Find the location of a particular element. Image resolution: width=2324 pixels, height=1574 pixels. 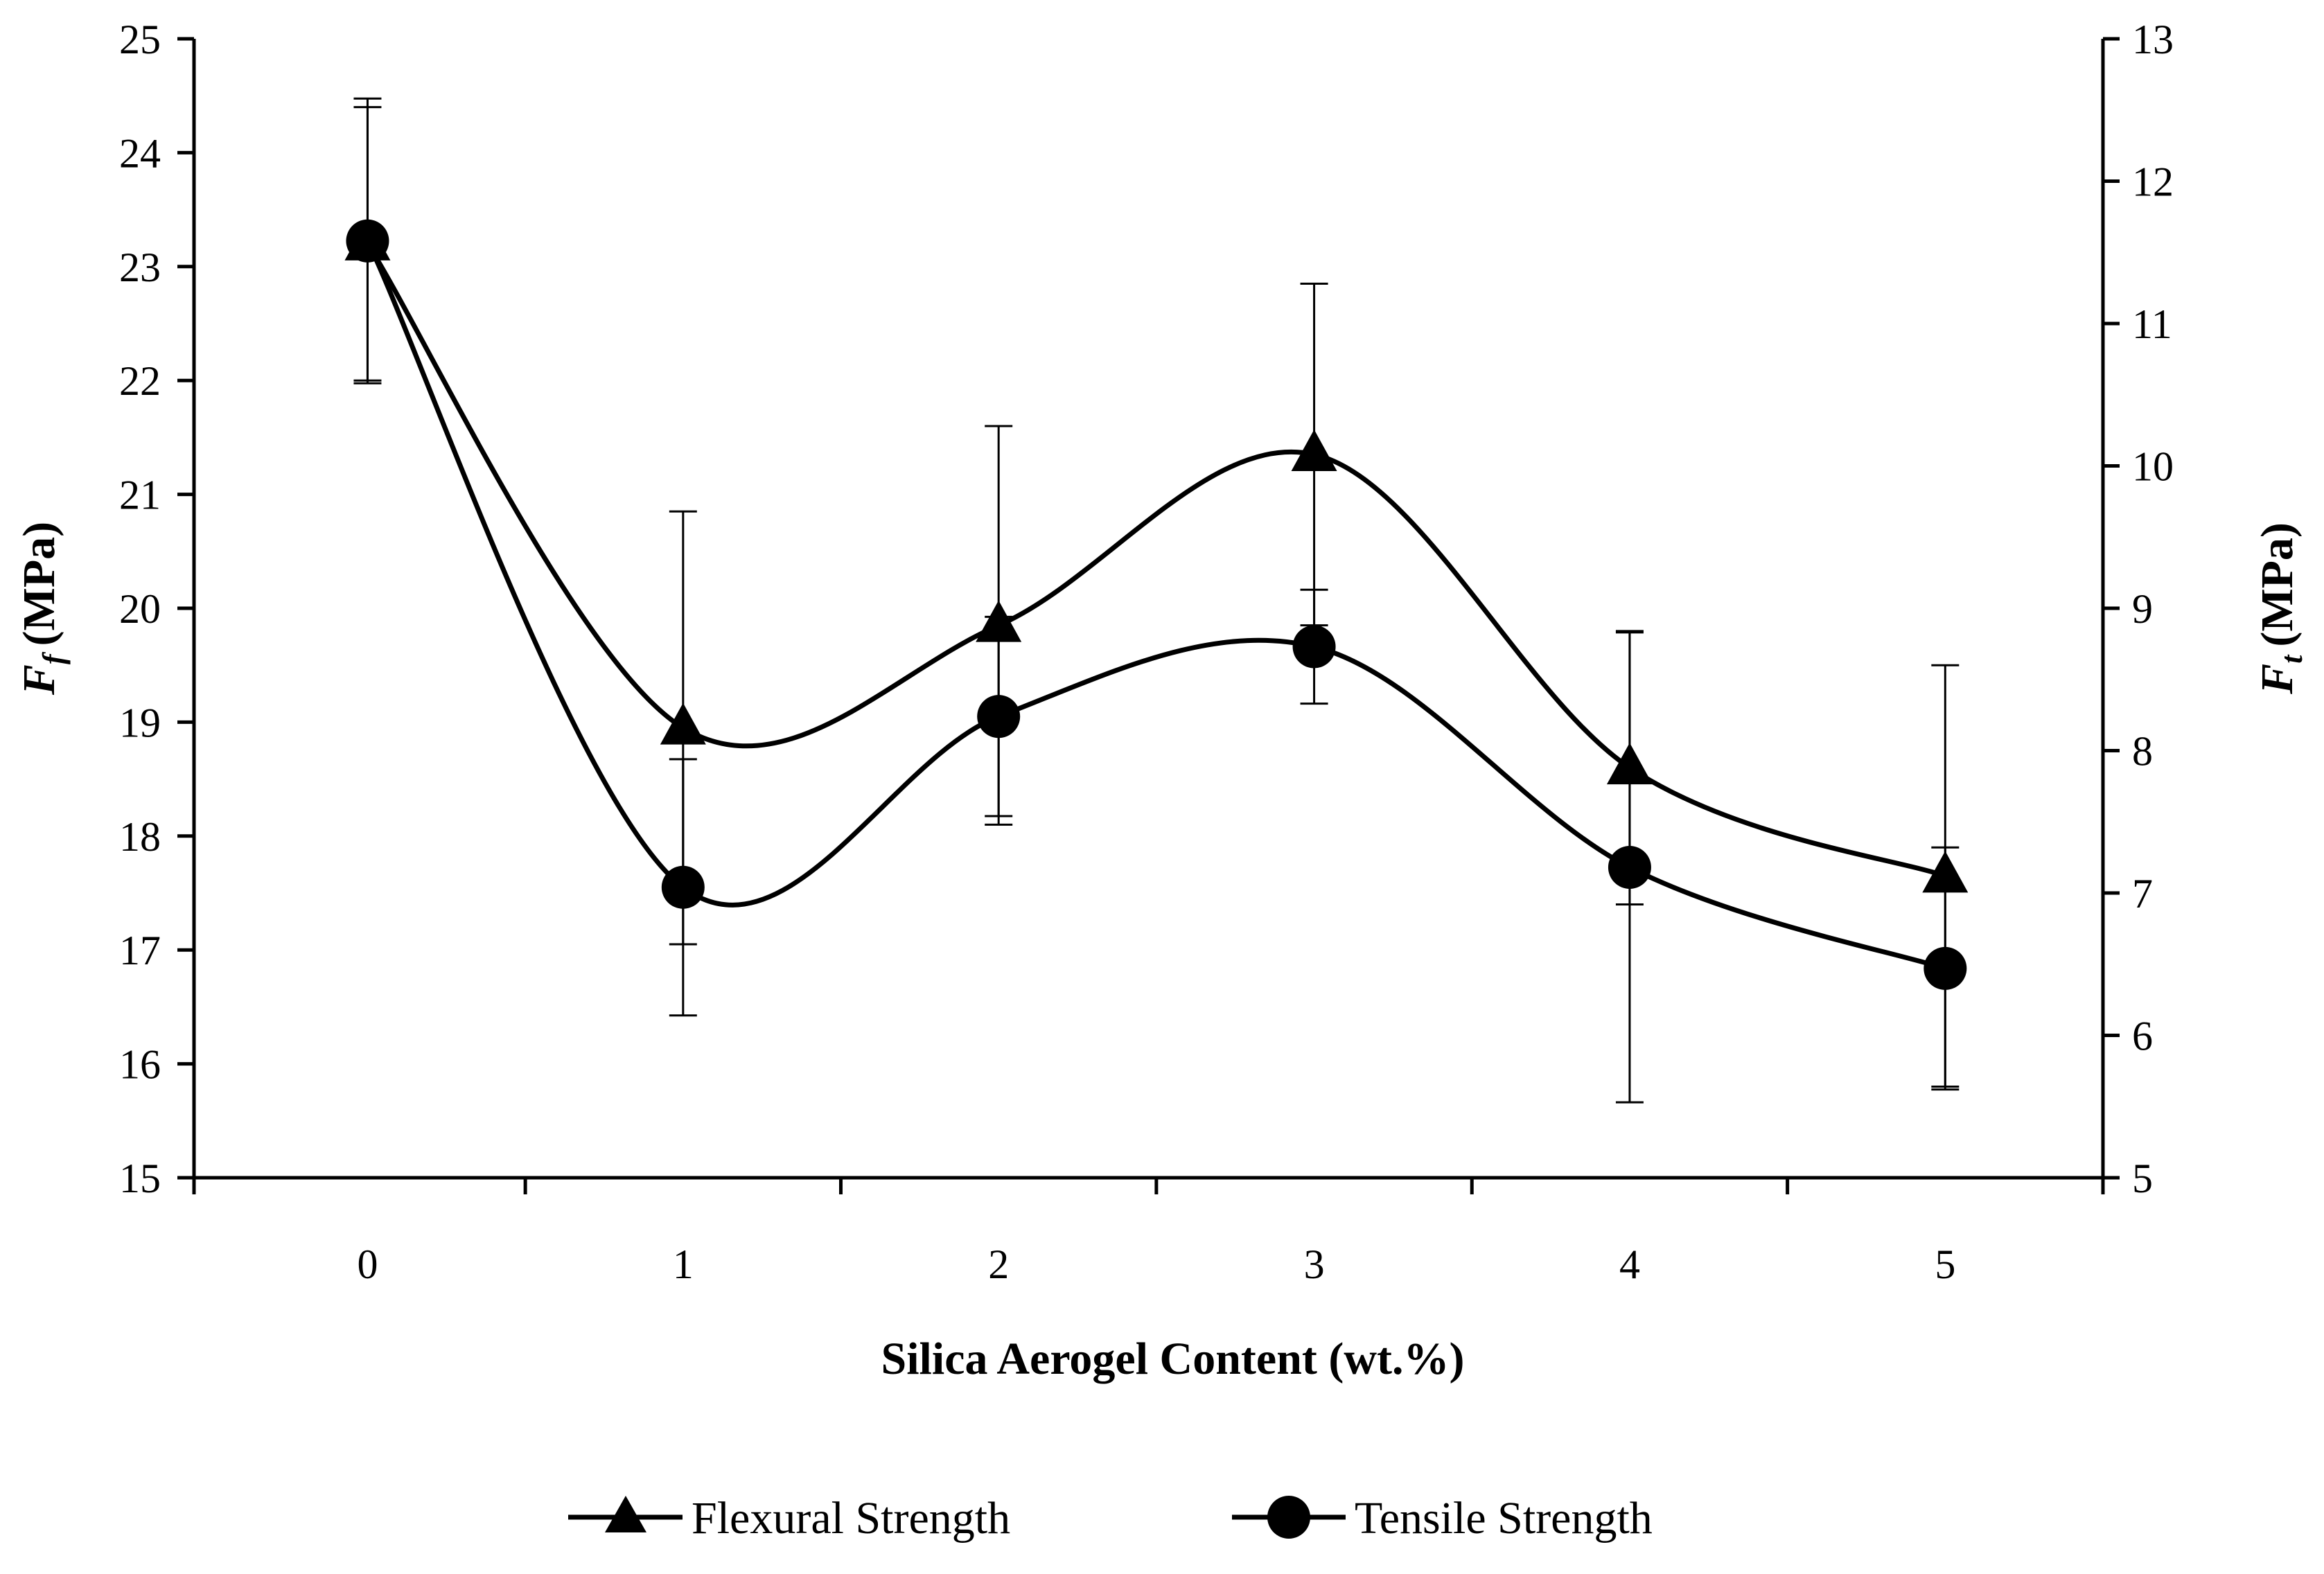

y-right-tick-label: 11 is located at coordinates (2152, 324).